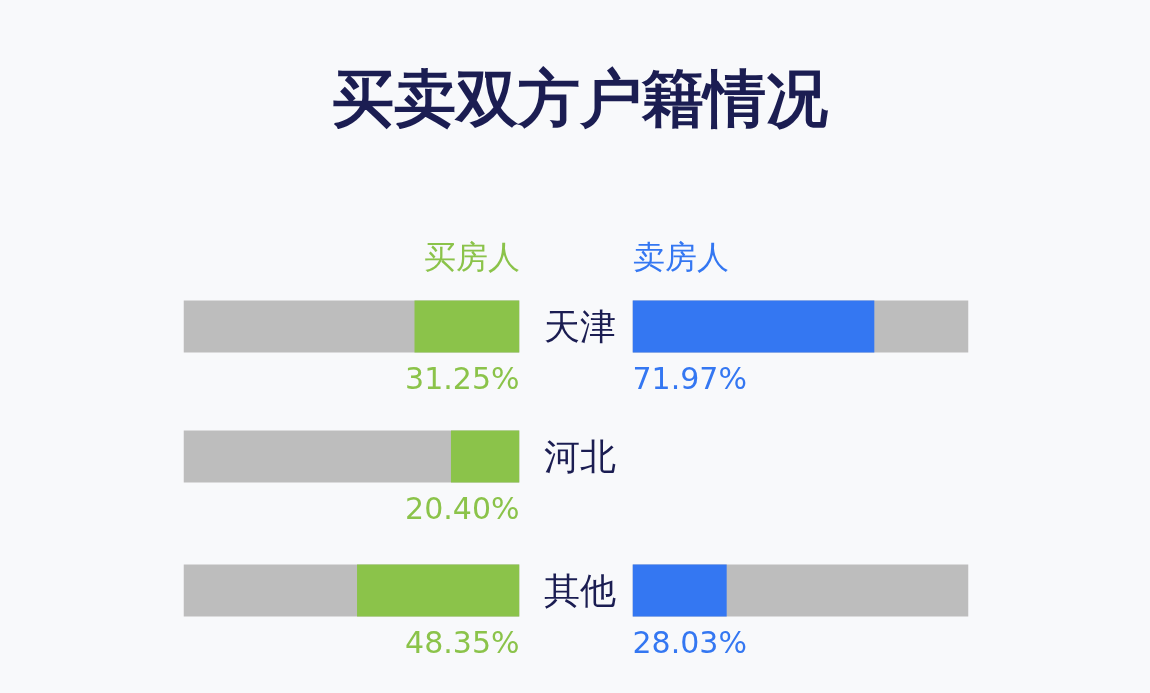 This screenshot has height=693, width=1150. Describe the element at coordinates (462, 378) in the screenshot. I see `data-label: 31.25%` at that location.